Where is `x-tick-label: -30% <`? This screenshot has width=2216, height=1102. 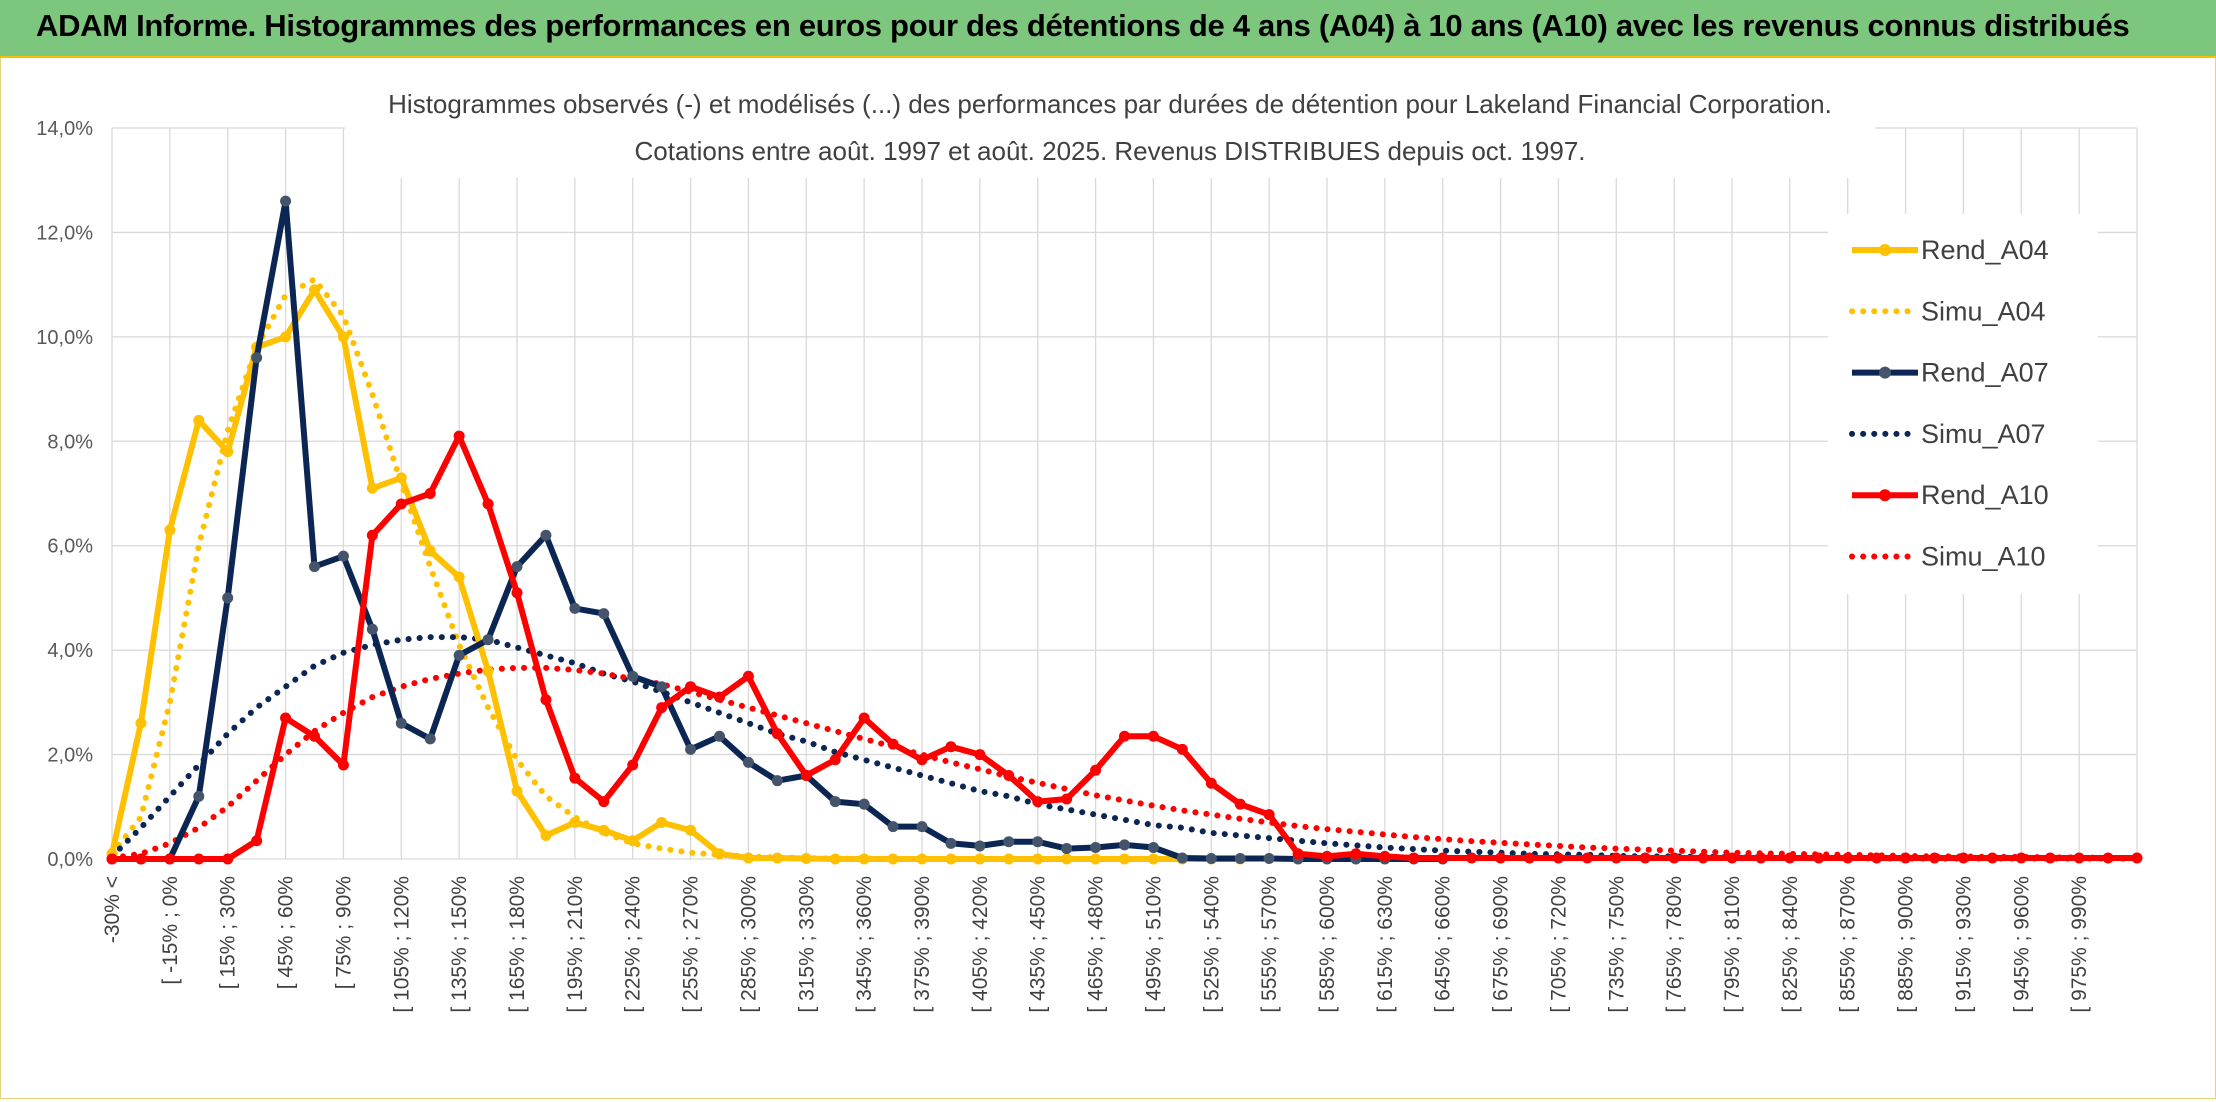 x-tick-label: -30% < is located at coordinates (112, 909).